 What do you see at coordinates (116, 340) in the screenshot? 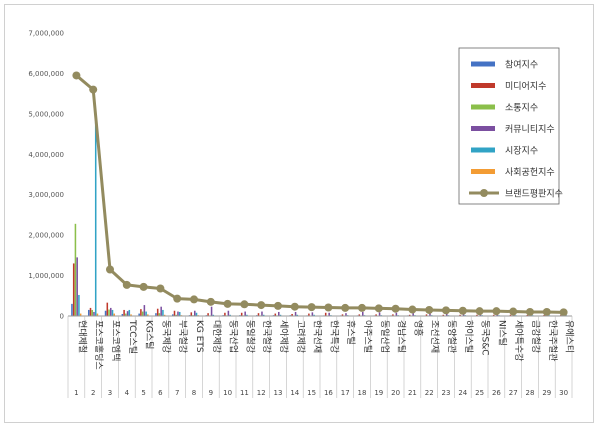
I see `category-label: 포스코엠텍` at bounding box center [116, 340].